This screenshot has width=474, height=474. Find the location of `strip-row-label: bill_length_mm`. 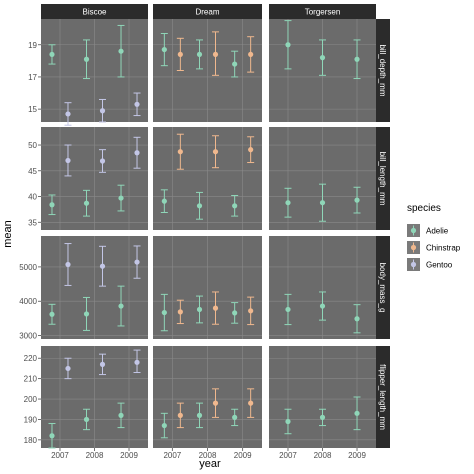

strip-row-label: bill_length_mm is located at coordinates (382, 179).